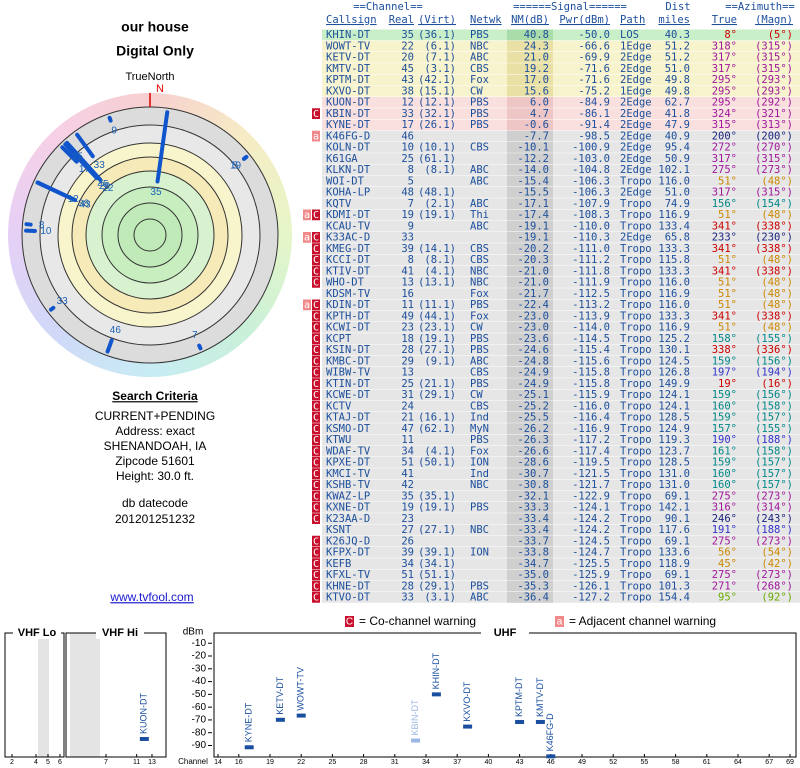 The image size is (800, 768). Describe the element at coordinates (349, 622) in the screenshot. I see `legend-mark: C` at that location.